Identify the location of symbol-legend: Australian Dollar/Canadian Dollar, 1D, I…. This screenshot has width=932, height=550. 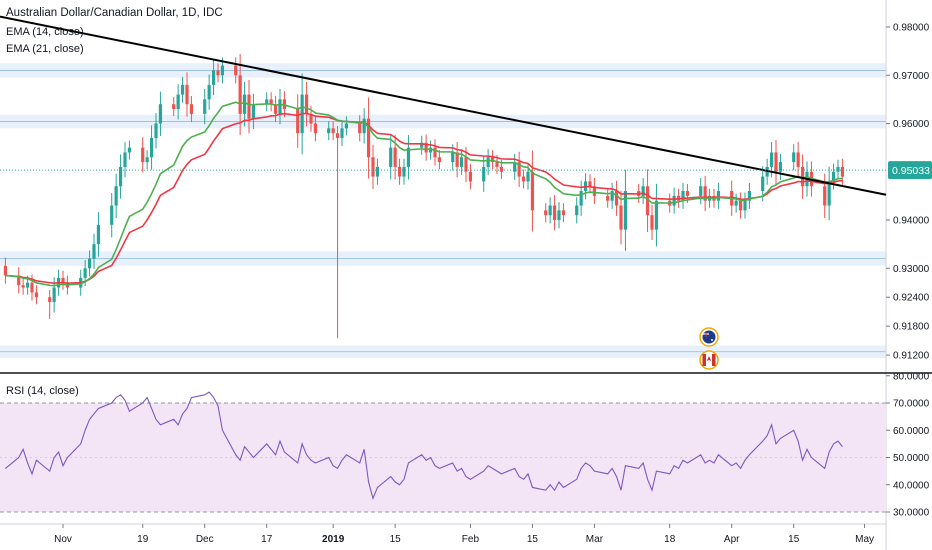
(114, 13).